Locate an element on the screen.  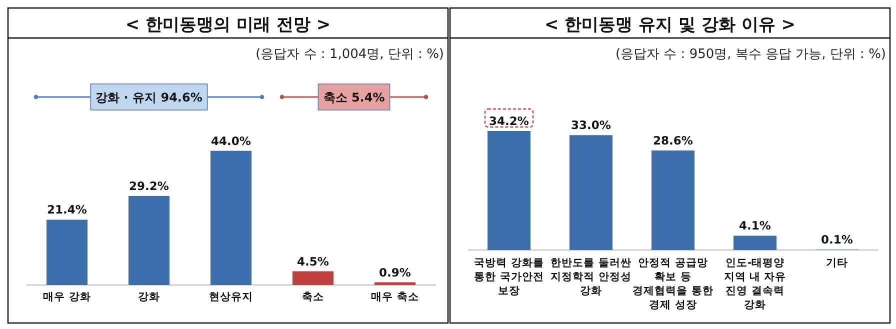
x-tick-label: 축소 is located at coordinates (313, 297).